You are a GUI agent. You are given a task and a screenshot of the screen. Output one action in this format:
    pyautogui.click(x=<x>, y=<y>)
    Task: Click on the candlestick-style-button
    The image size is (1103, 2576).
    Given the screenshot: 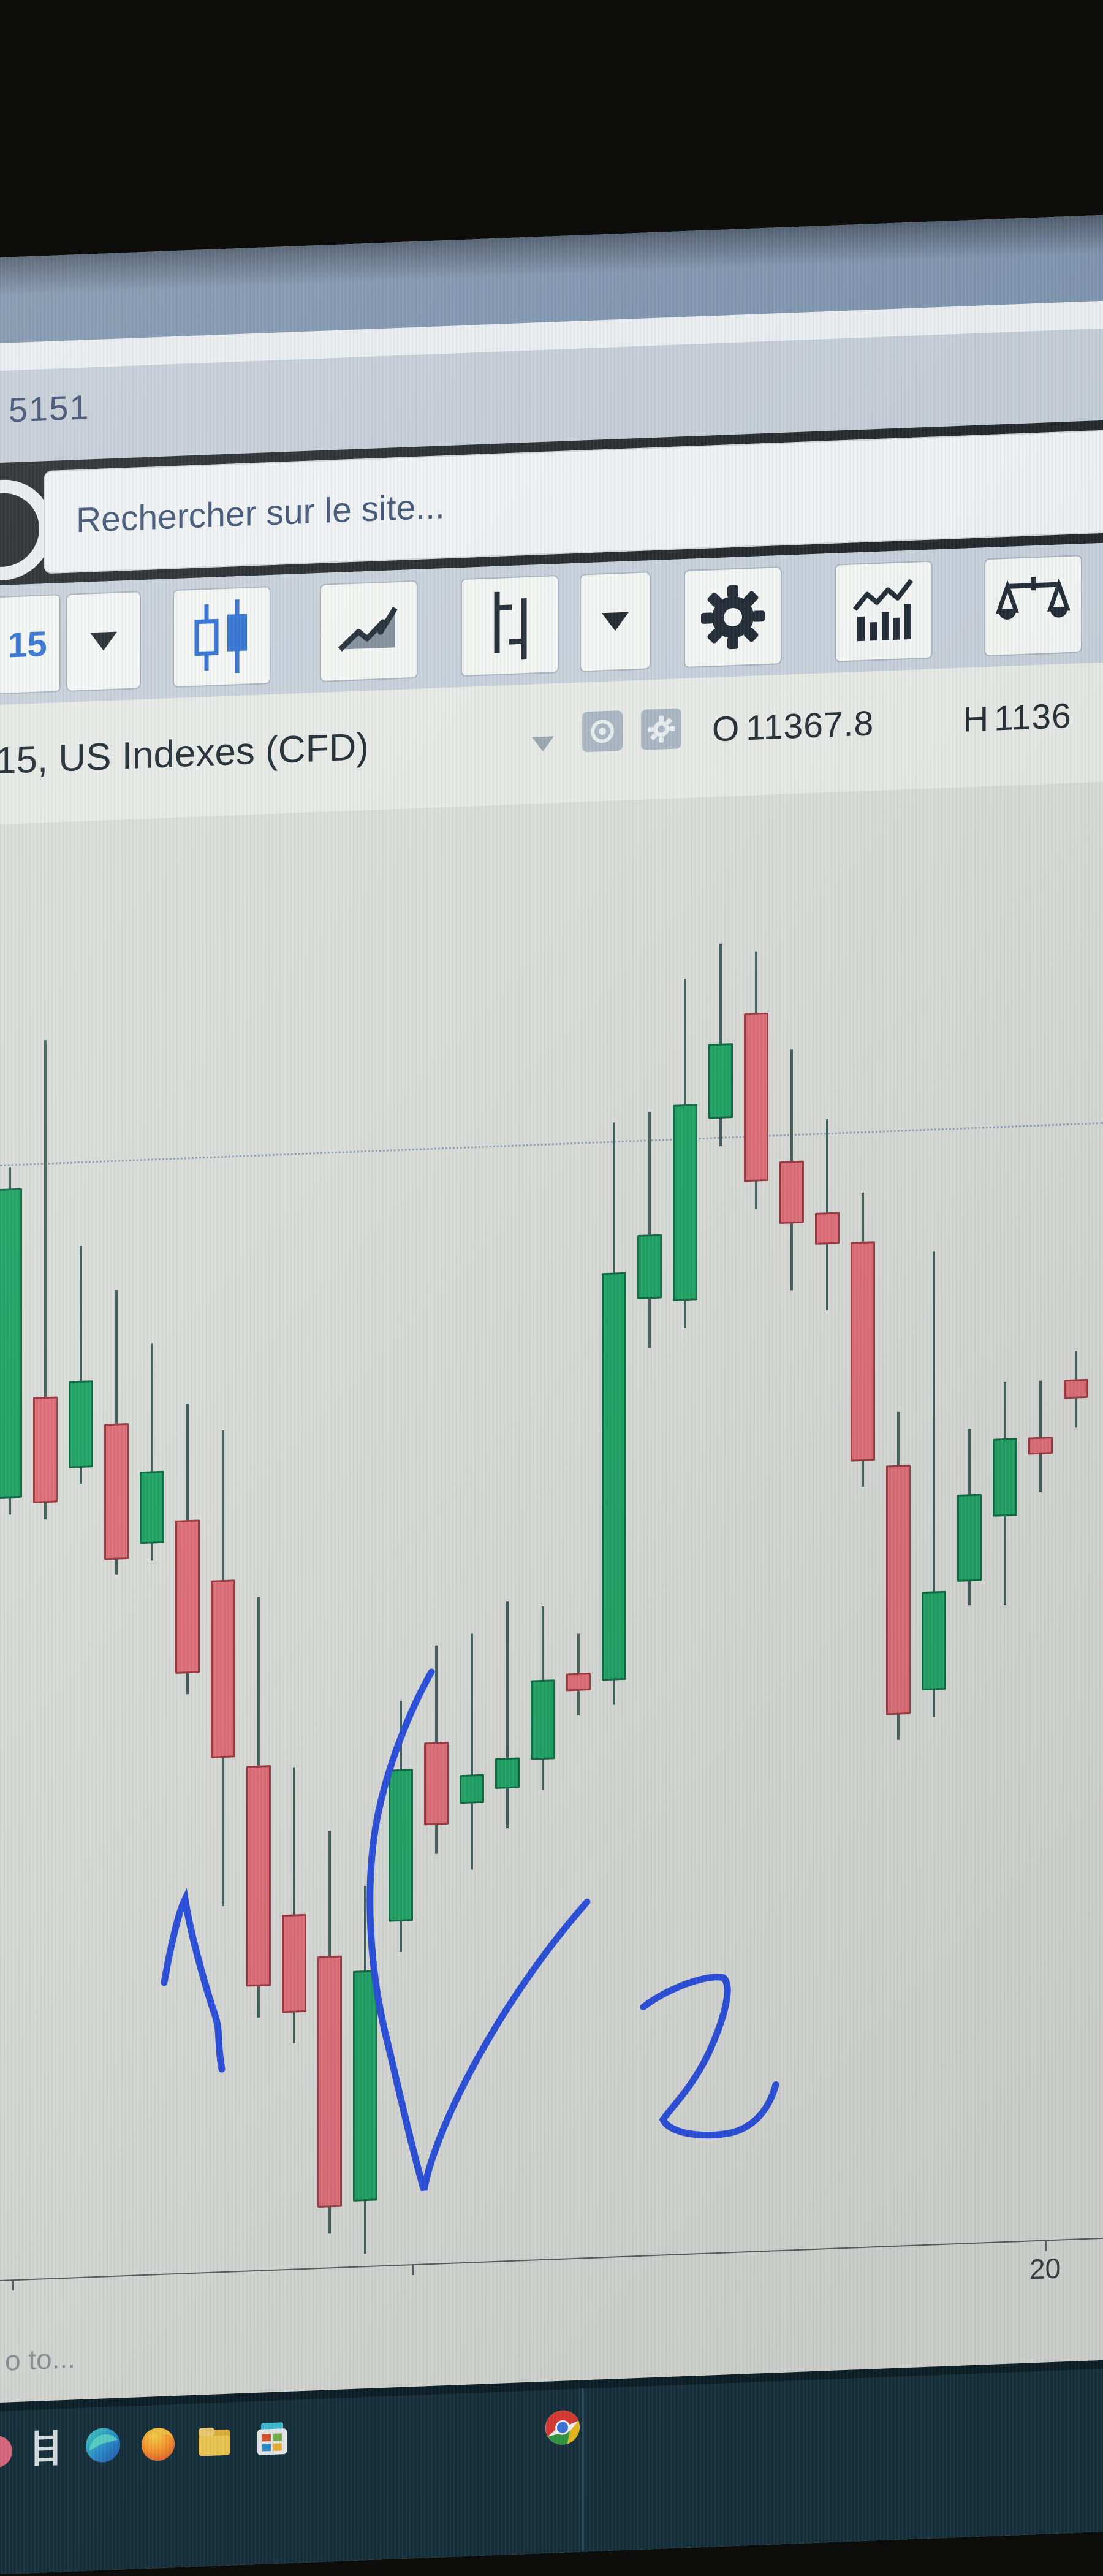 What is the action you would take?
    pyautogui.click(x=222, y=637)
    